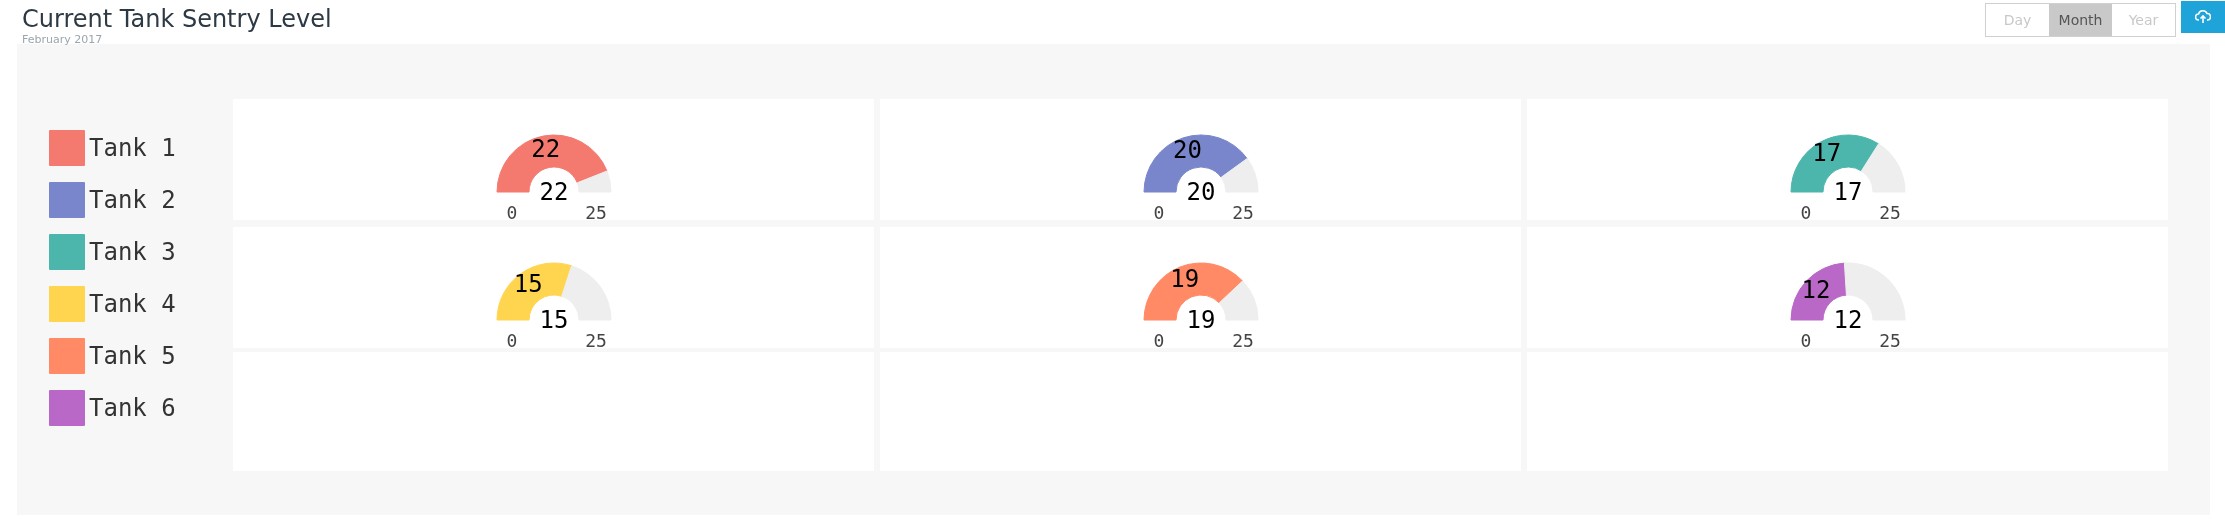  What do you see at coordinates (132, 408) in the screenshot?
I see `legend-label: Tank 6` at bounding box center [132, 408].